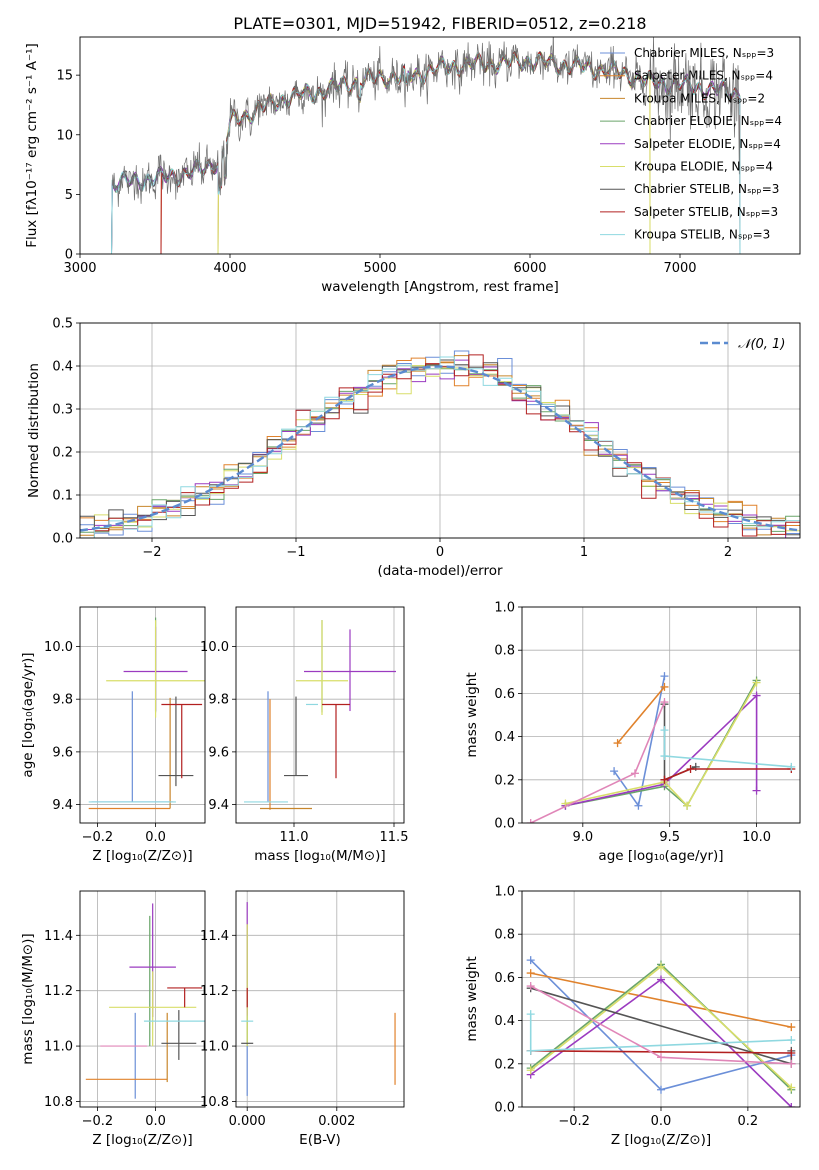 This screenshot has height=1170, width=819. Describe the element at coordinates (504, 737) in the screenshot. I see `y-tick-label: 0.4` at that location.